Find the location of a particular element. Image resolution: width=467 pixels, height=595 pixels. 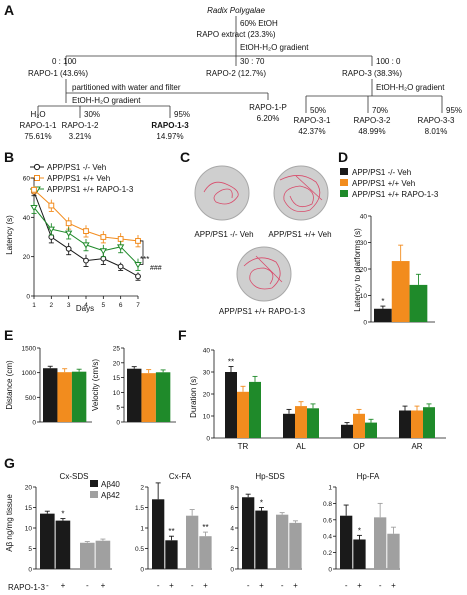

rapo31-name: RAPO-3-1 is located at coordinates (312, 120).